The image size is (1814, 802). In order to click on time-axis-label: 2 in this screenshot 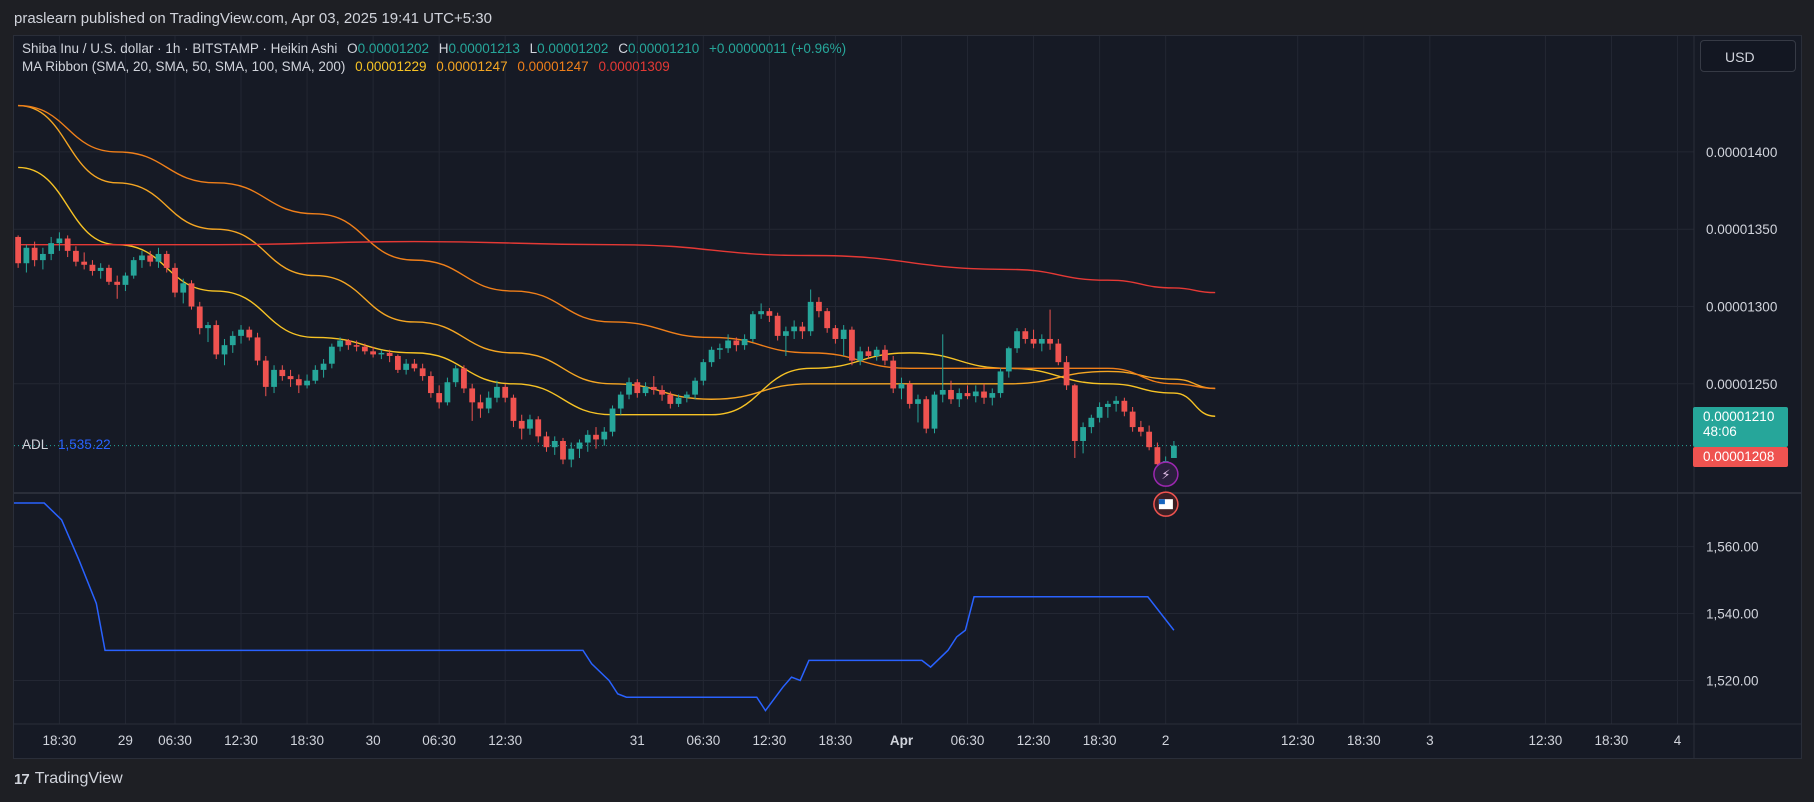, I will do `click(1166, 740)`.